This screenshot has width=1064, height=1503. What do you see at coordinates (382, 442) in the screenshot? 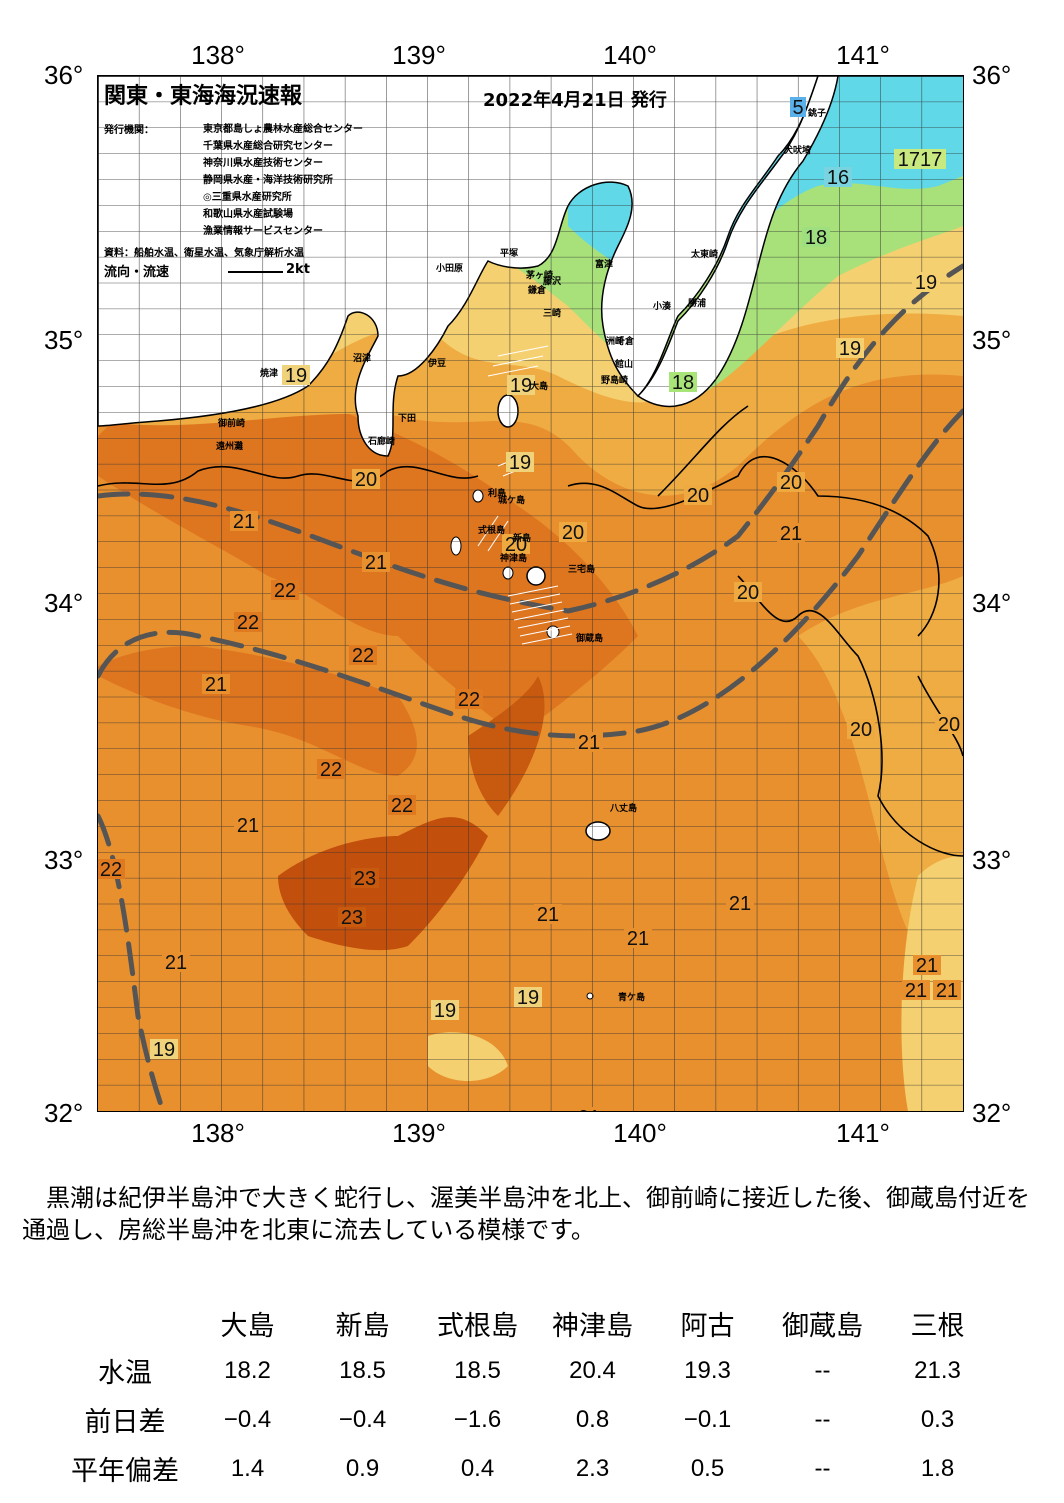
I see `place-label: 石廊崎` at bounding box center [382, 442].